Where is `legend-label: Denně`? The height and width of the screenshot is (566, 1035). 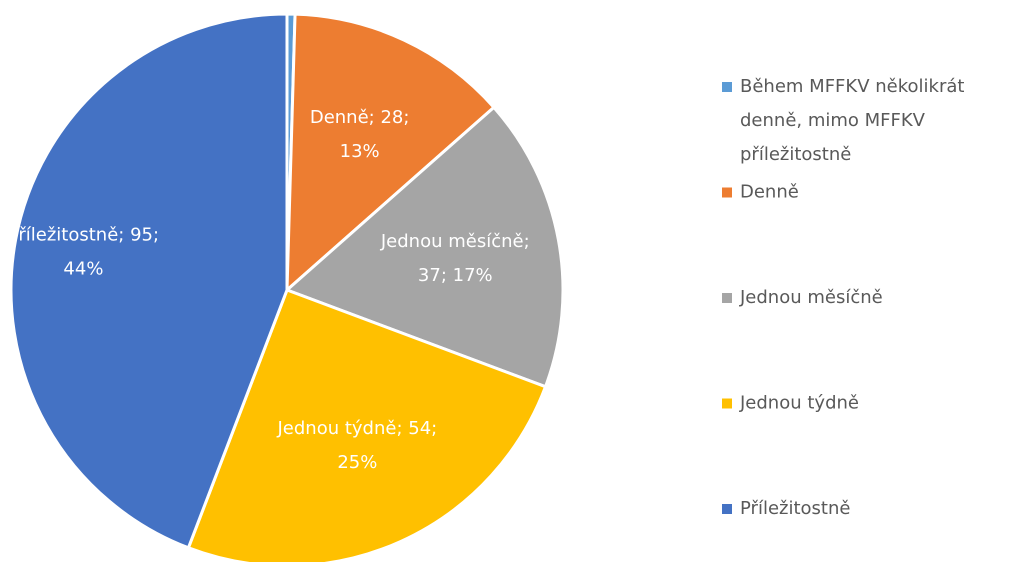 legend-label: Denně is located at coordinates (769, 192).